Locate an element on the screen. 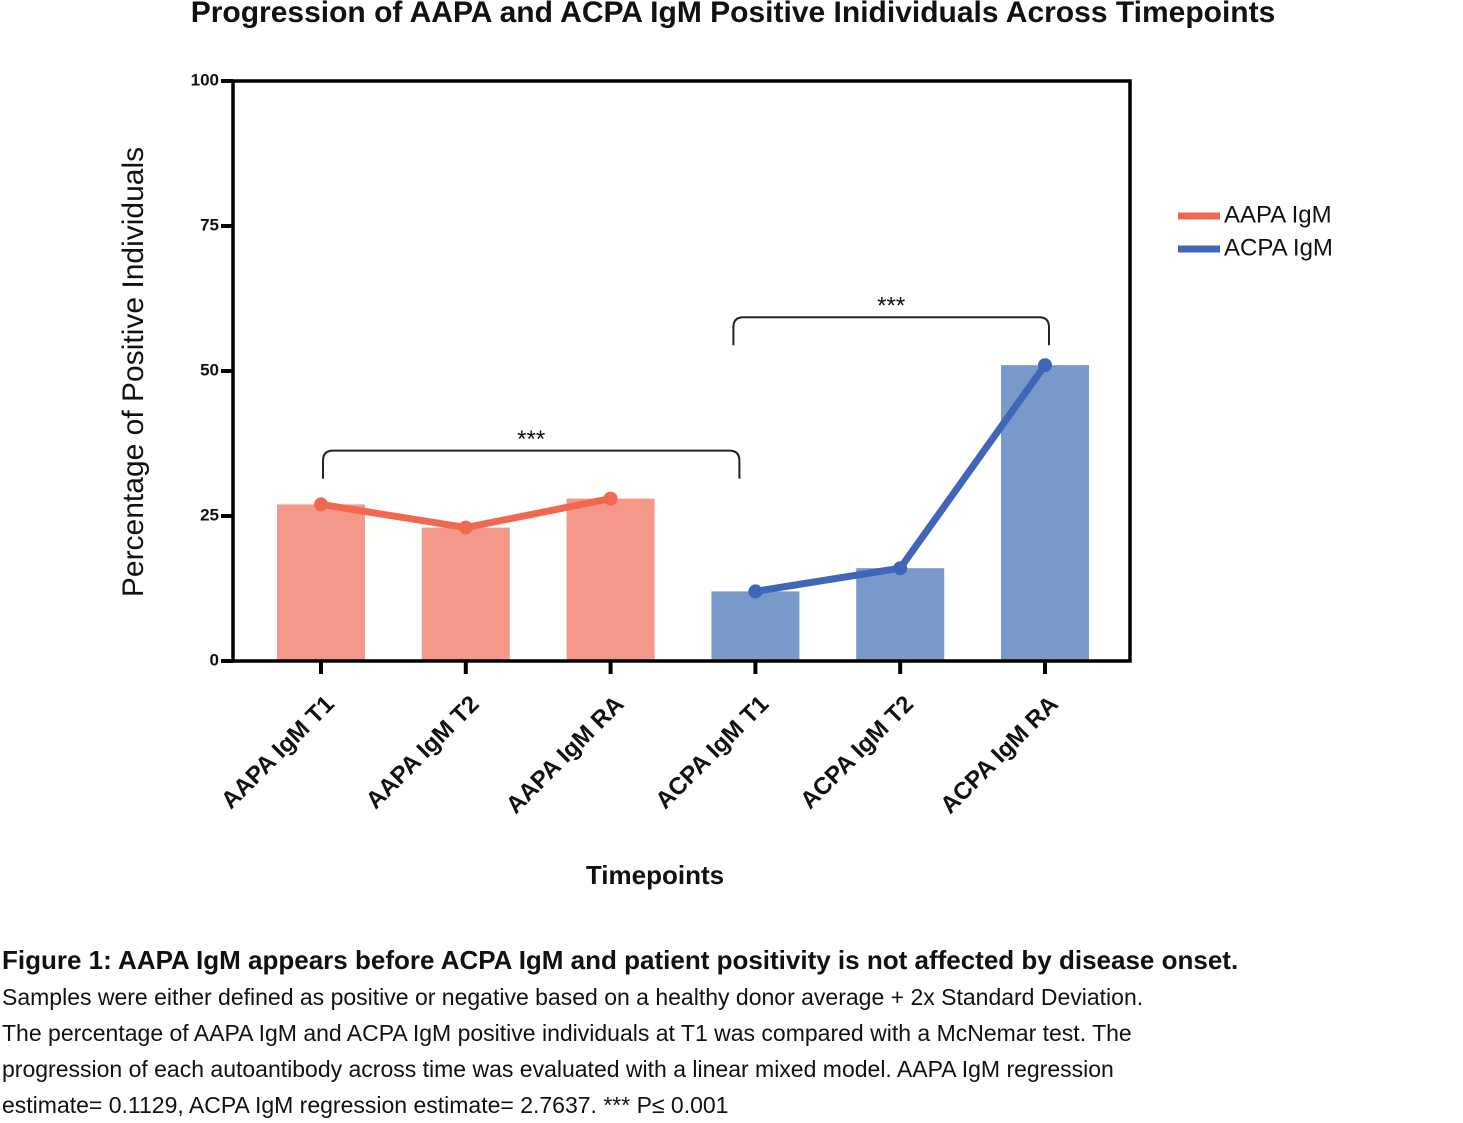 This screenshot has width=1463, height=1123. y-tick-label: 50 is located at coordinates (209, 369).